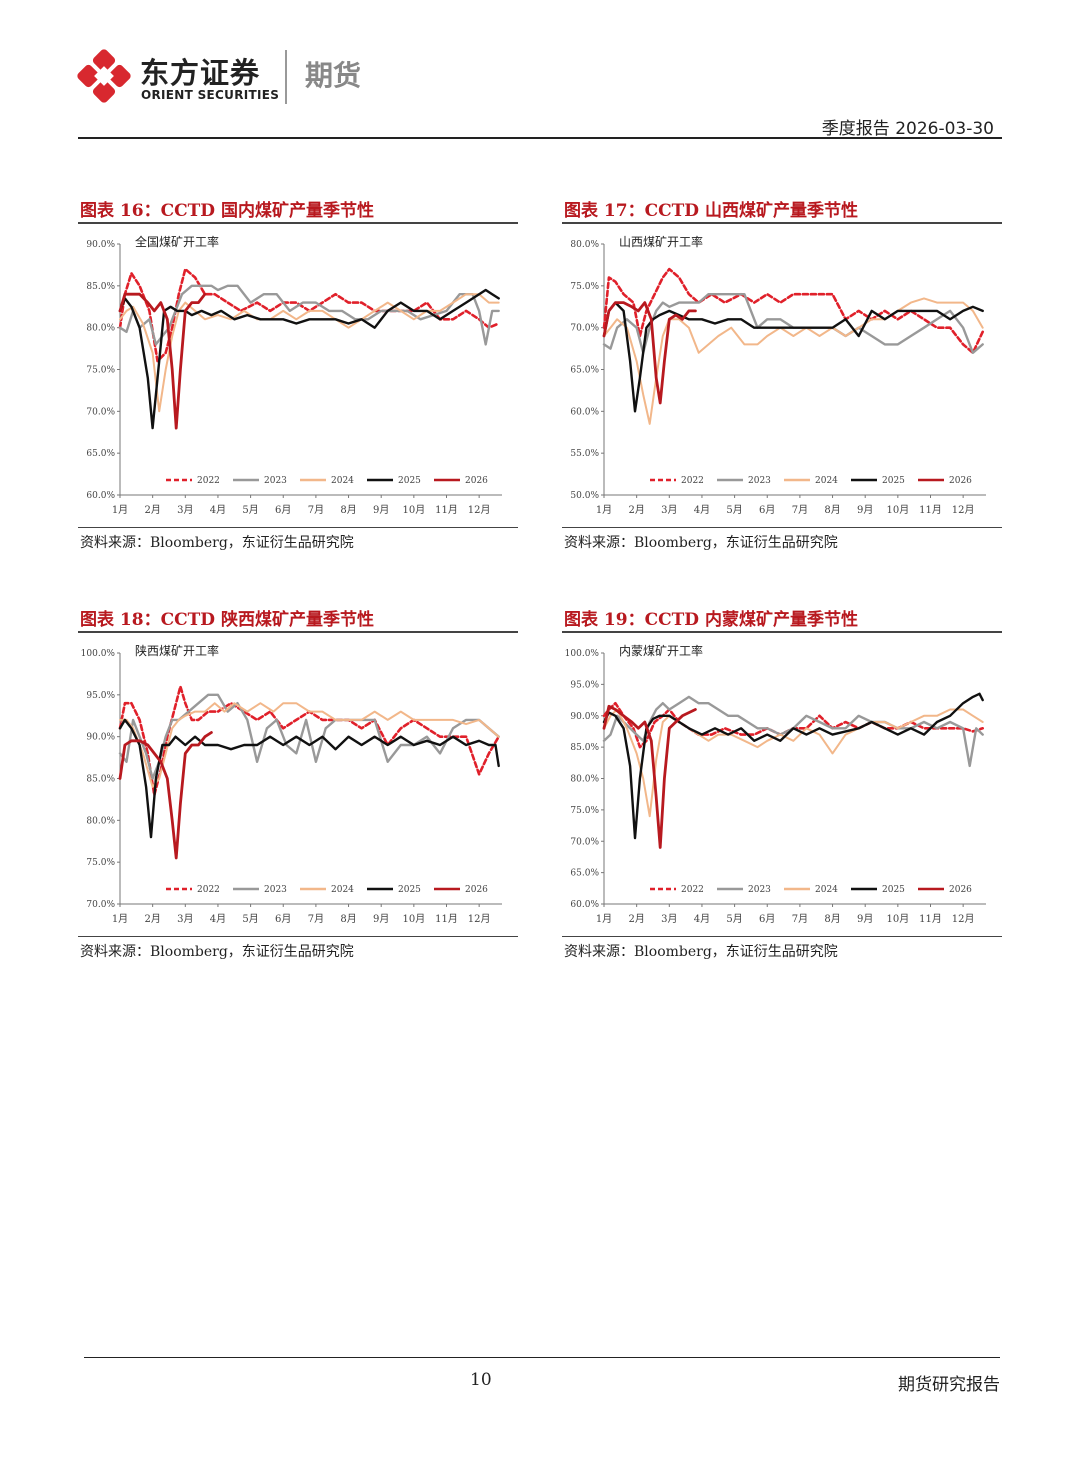 The height and width of the screenshot is (1466, 1080). What do you see at coordinates (584, 454) in the screenshot?
I see `y-tick-label: 55.0%` at bounding box center [584, 454].